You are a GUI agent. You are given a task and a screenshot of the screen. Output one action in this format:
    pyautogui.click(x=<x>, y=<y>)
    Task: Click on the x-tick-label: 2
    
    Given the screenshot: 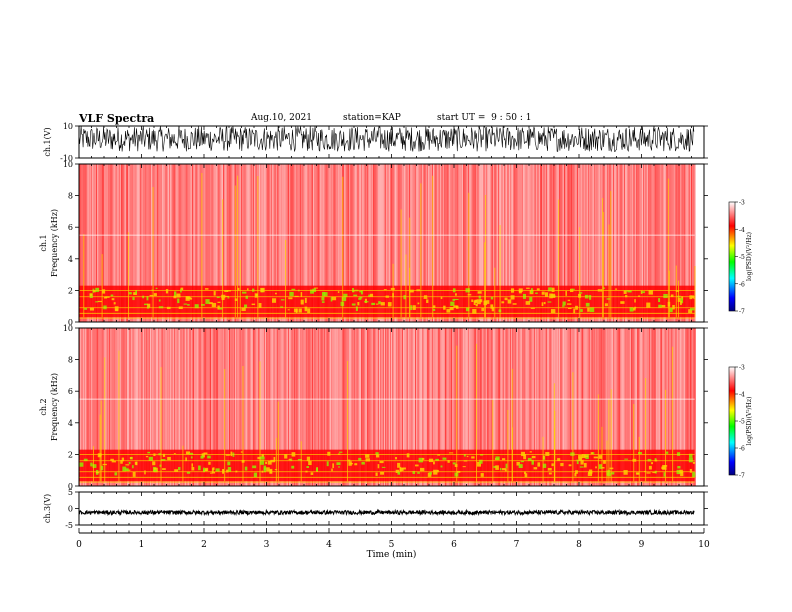 What is the action you would take?
    pyautogui.click(x=204, y=545)
    